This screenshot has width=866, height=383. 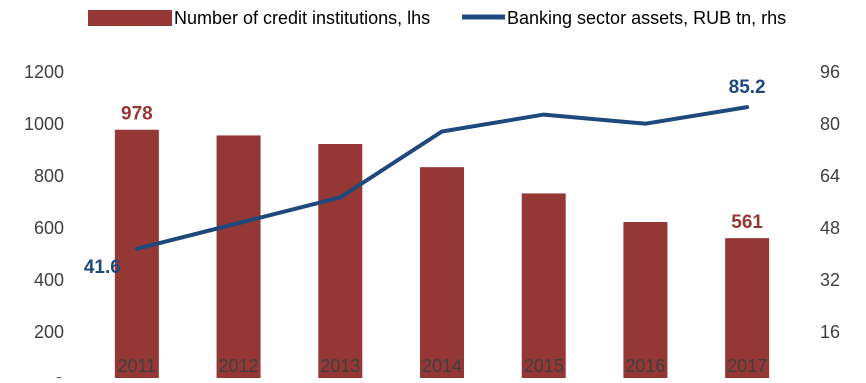 What do you see at coordinates (645, 300) in the screenshot?
I see `bar-2016` at bounding box center [645, 300].